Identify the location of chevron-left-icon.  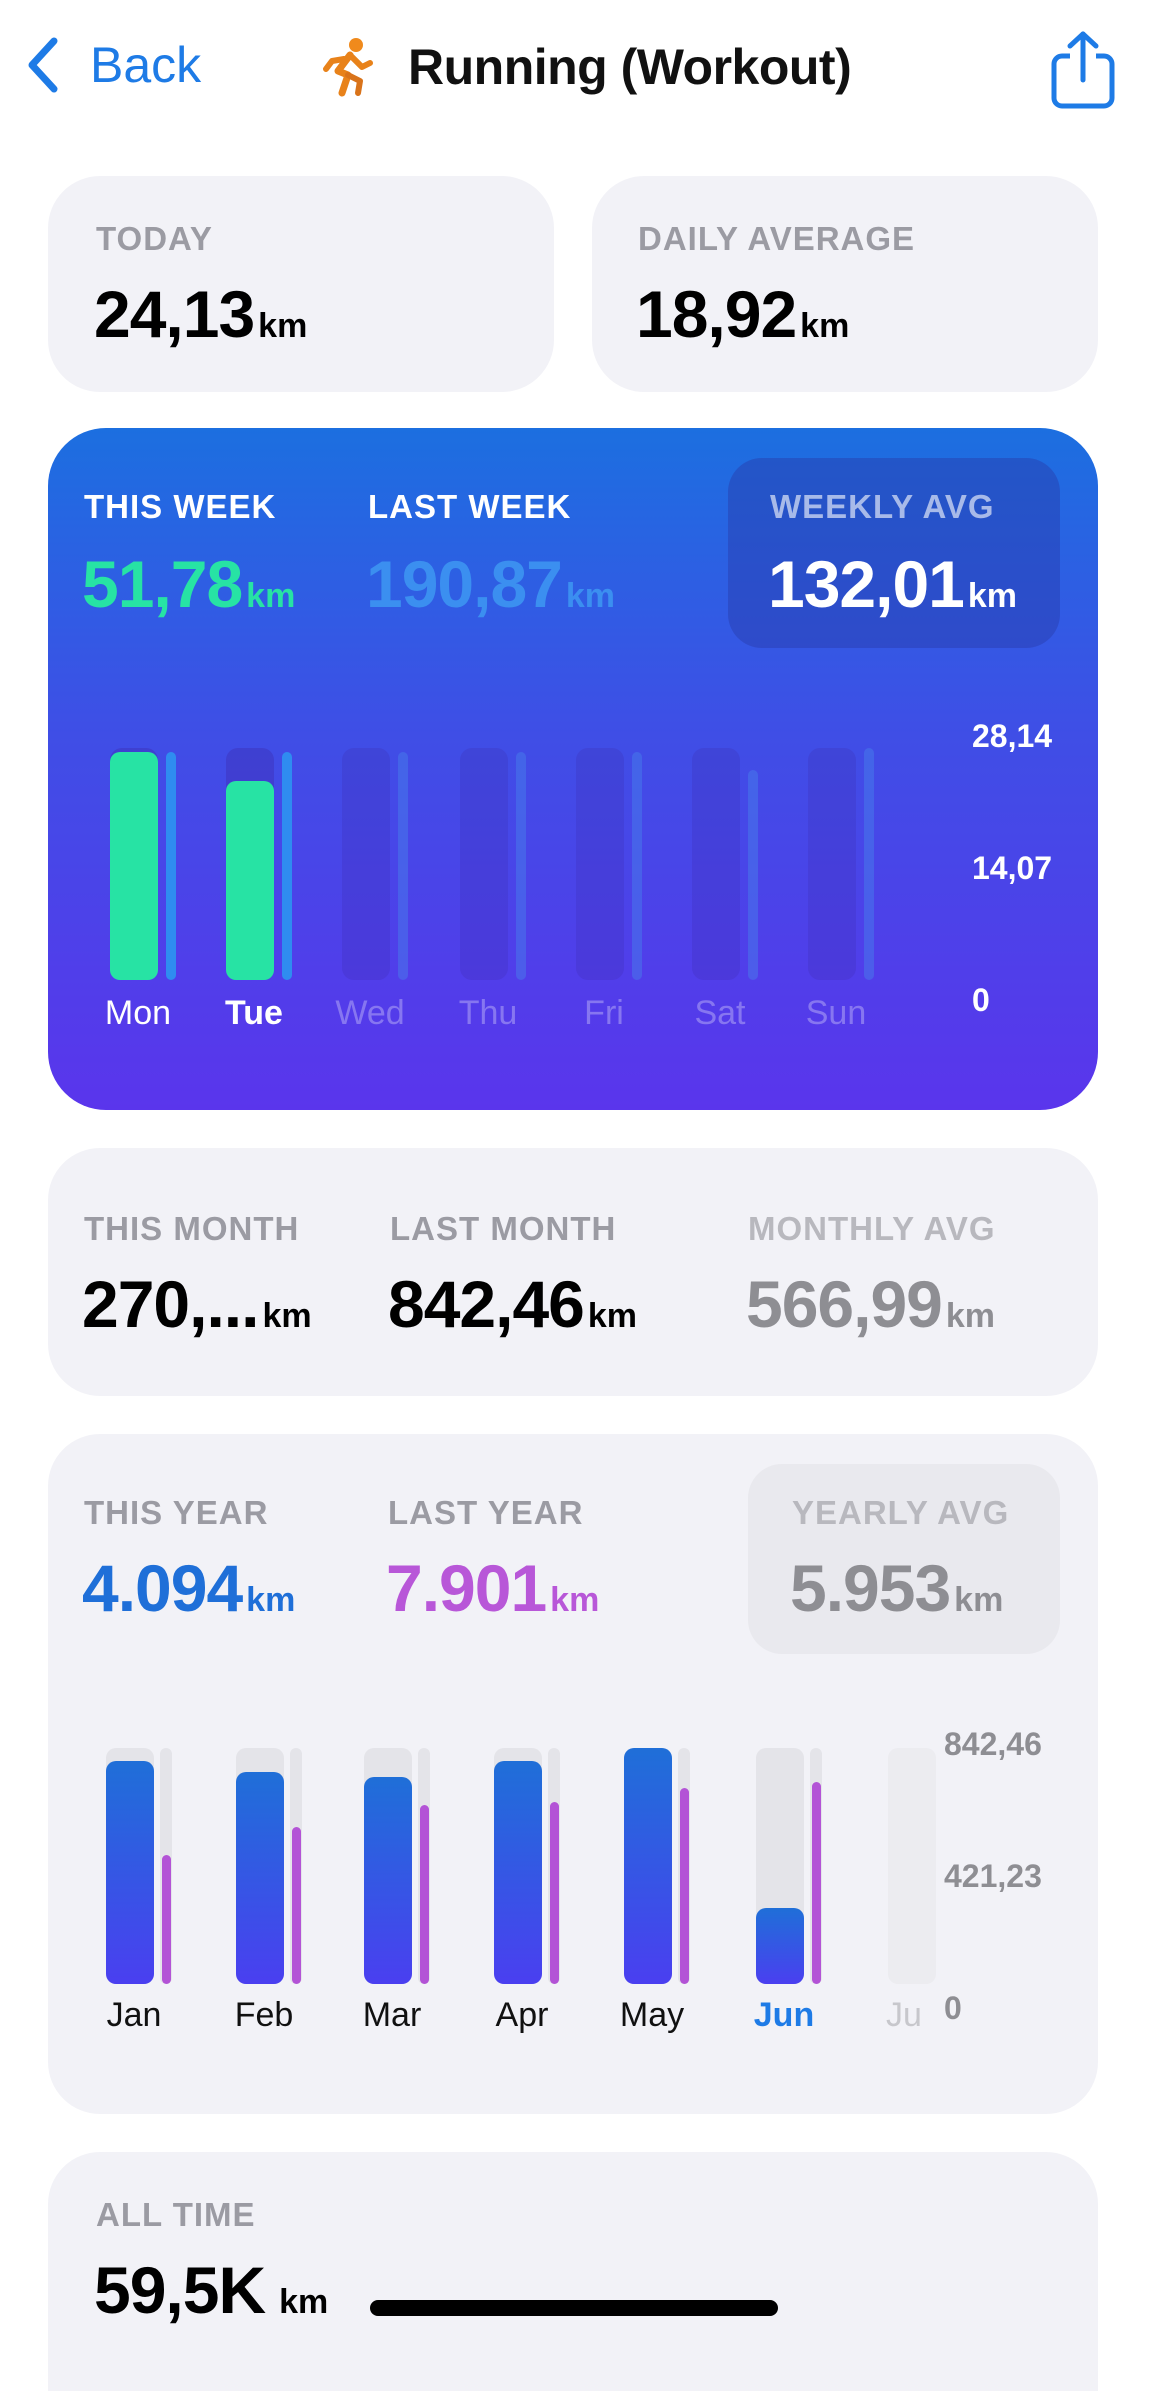
(43, 65).